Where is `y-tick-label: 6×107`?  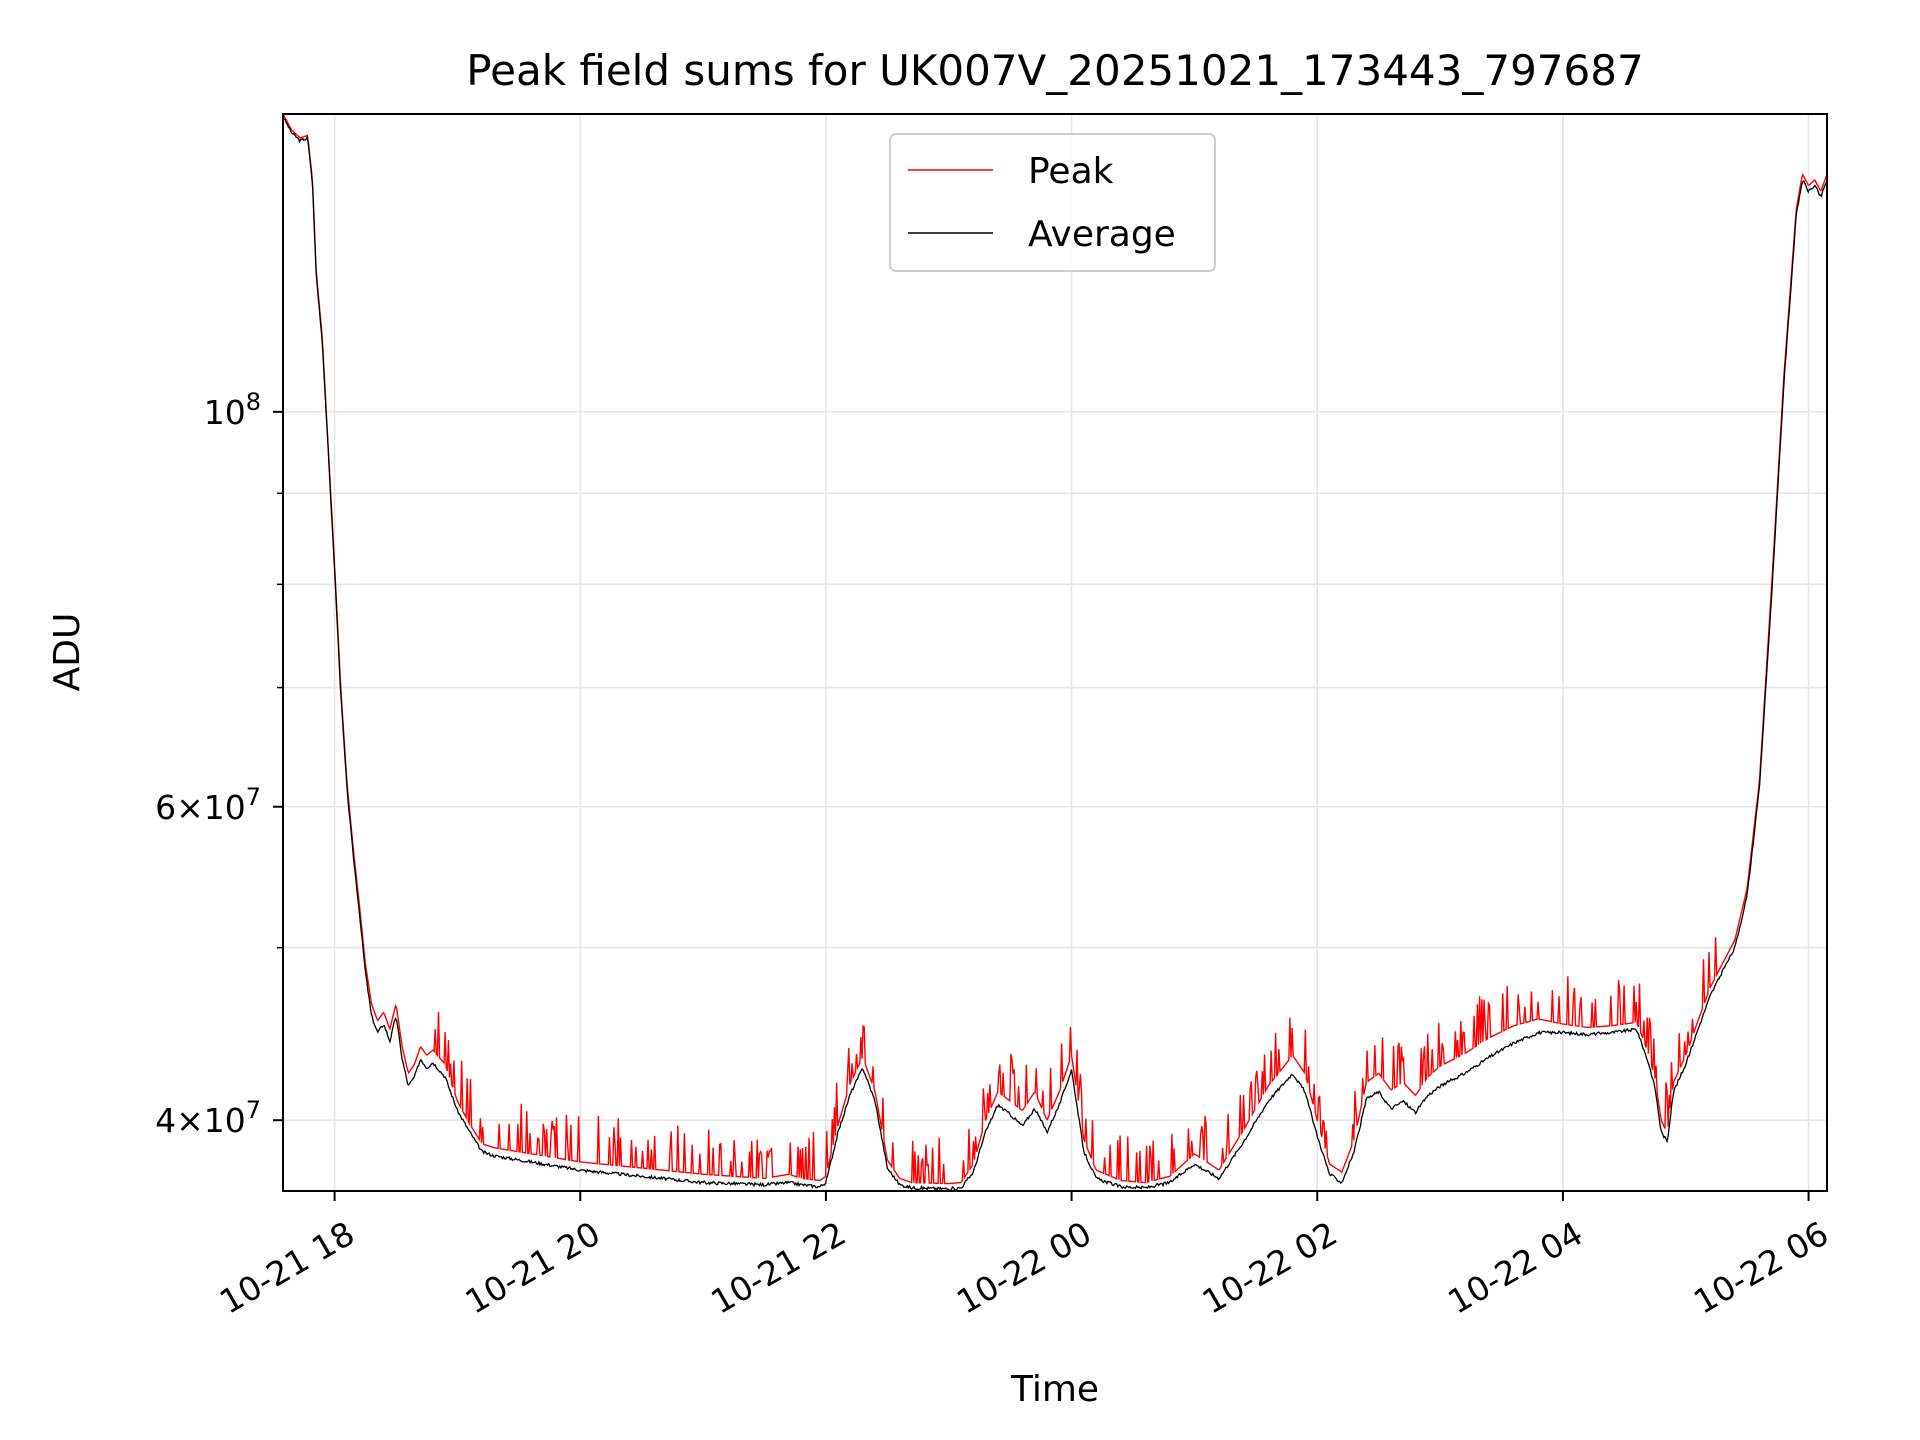
y-tick-label: 6×107 is located at coordinates (208, 805).